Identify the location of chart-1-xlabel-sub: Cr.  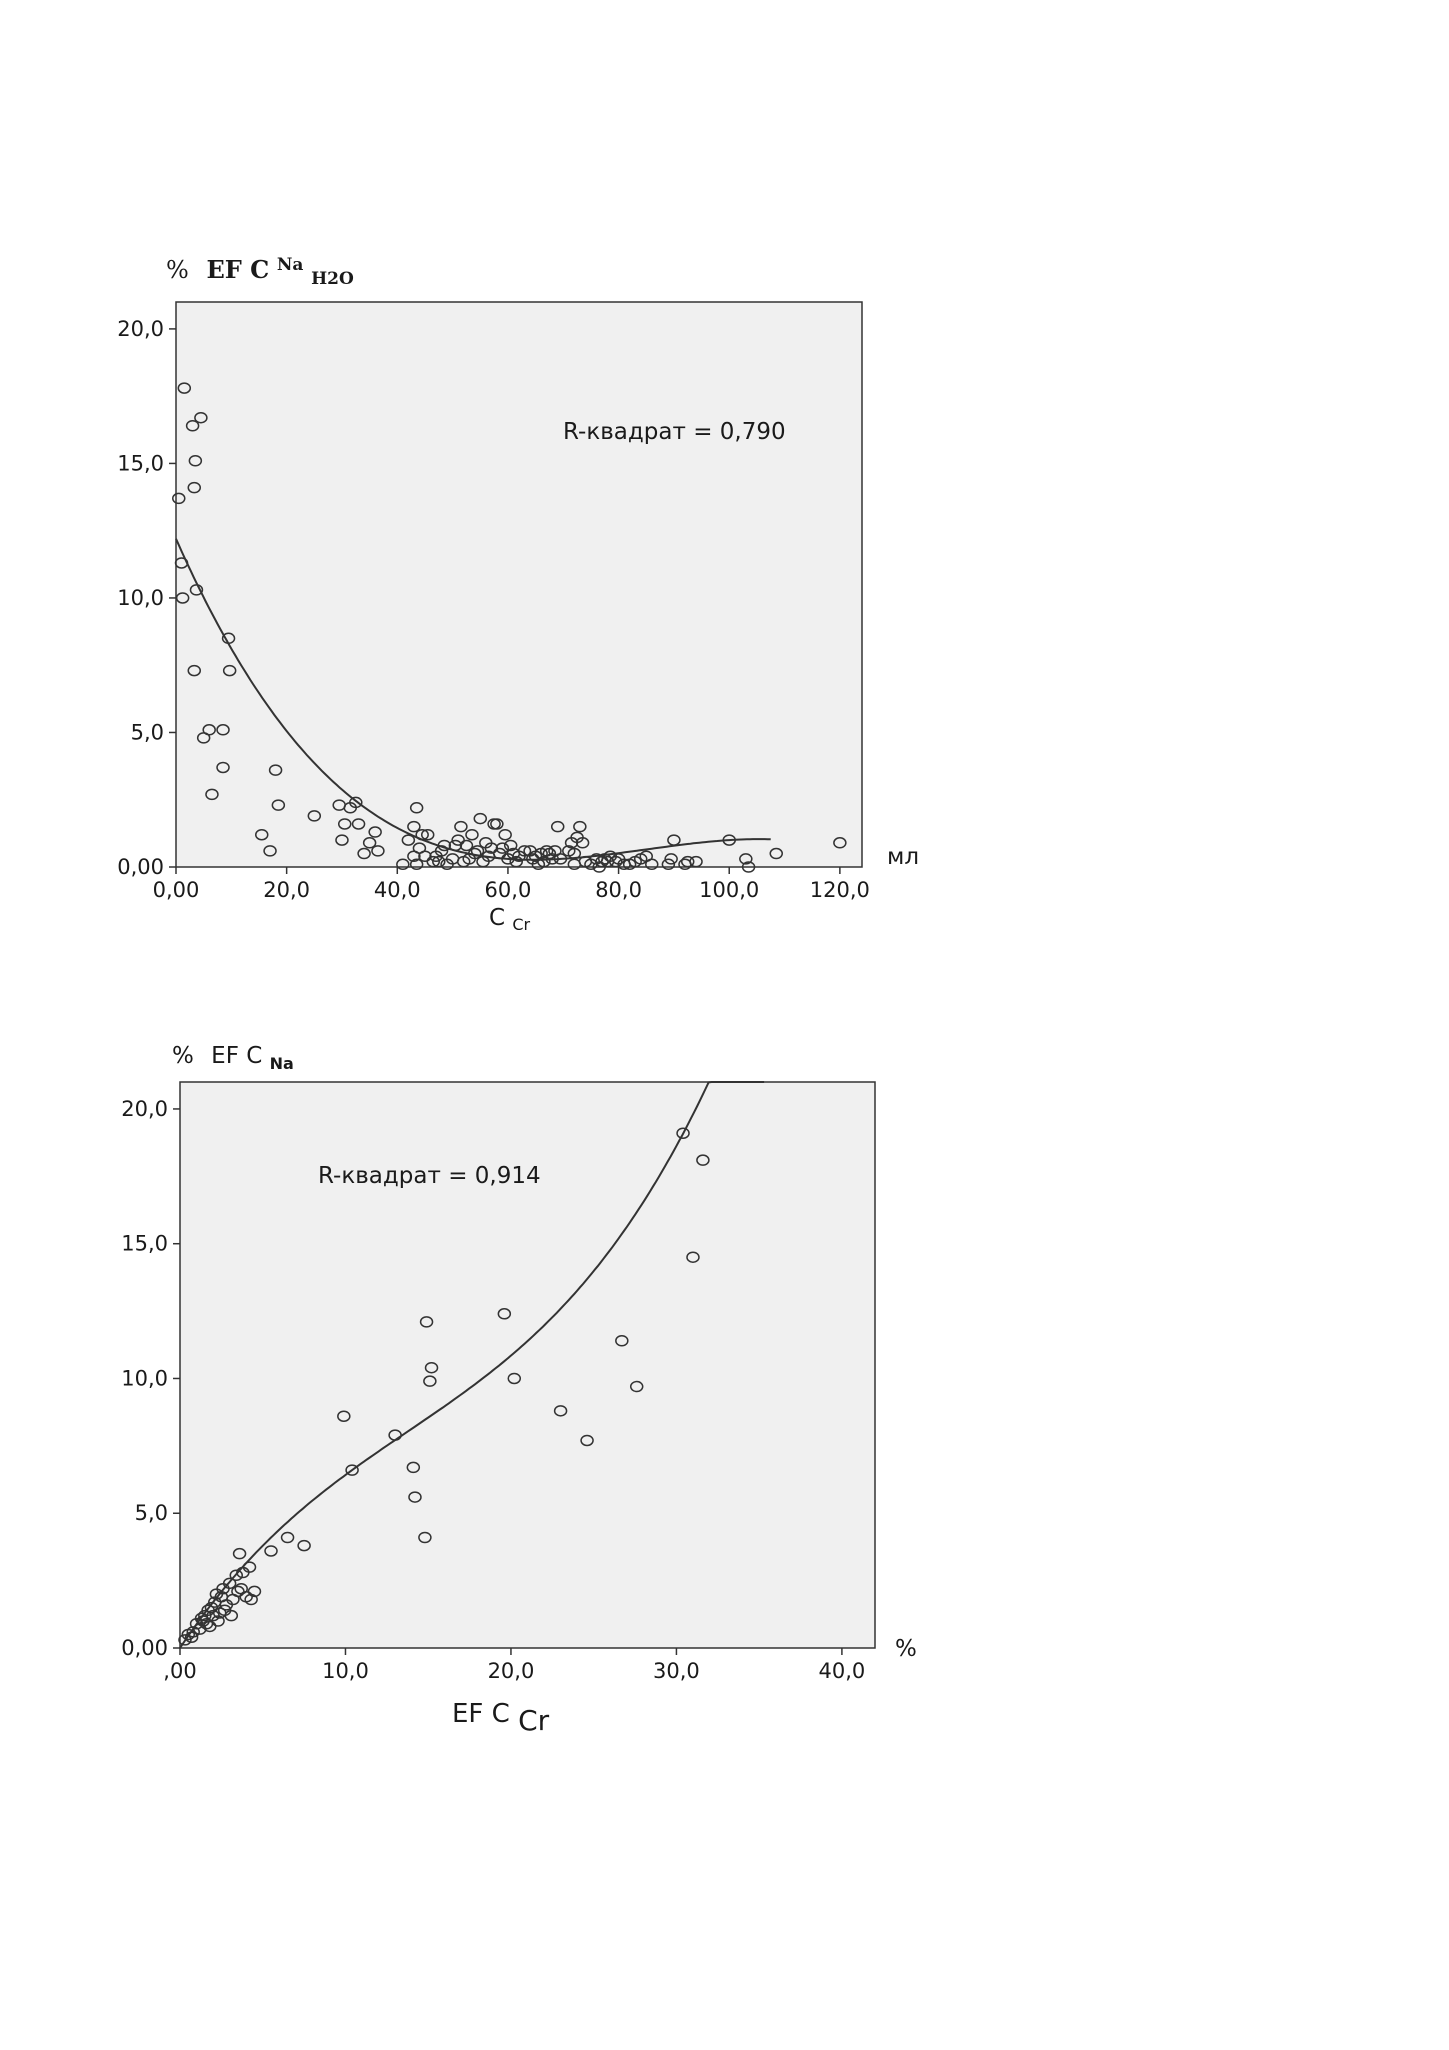
(521, 924).